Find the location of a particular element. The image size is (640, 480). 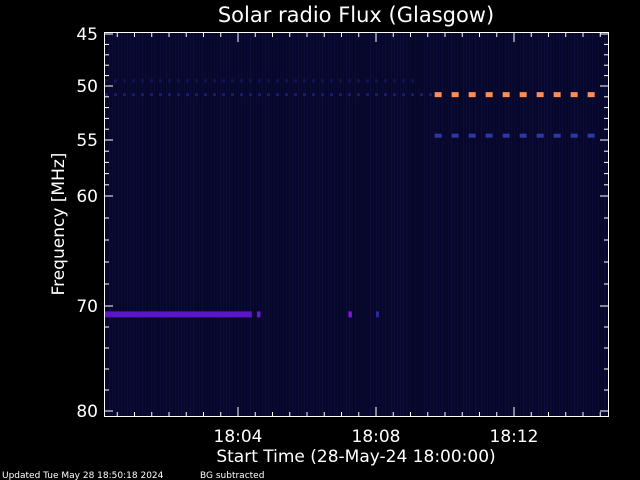

chart-title: Solar radio Flux (Glasgow) is located at coordinates (356, 15).